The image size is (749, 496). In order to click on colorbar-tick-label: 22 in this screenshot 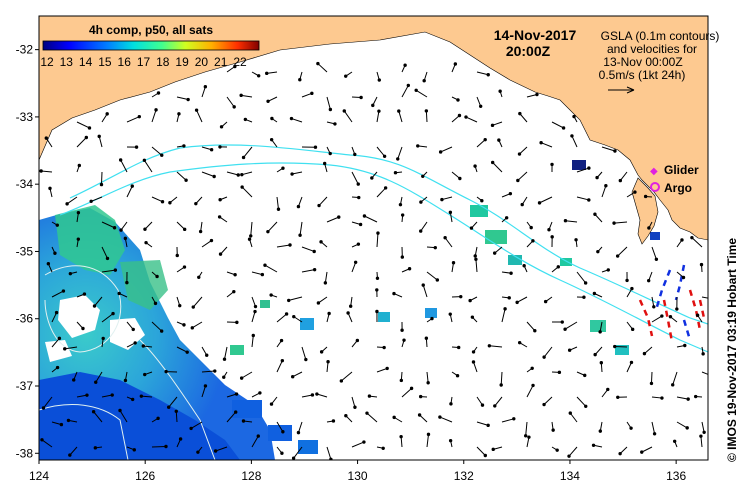, I will do `click(240, 62)`.